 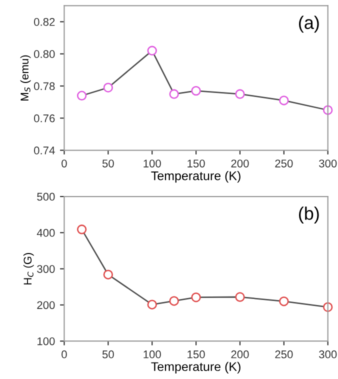 What do you see at coordinates (44, 54) in the screenshot?
I see `y-tick-label: 0.80` at bounding box center [44, 54].